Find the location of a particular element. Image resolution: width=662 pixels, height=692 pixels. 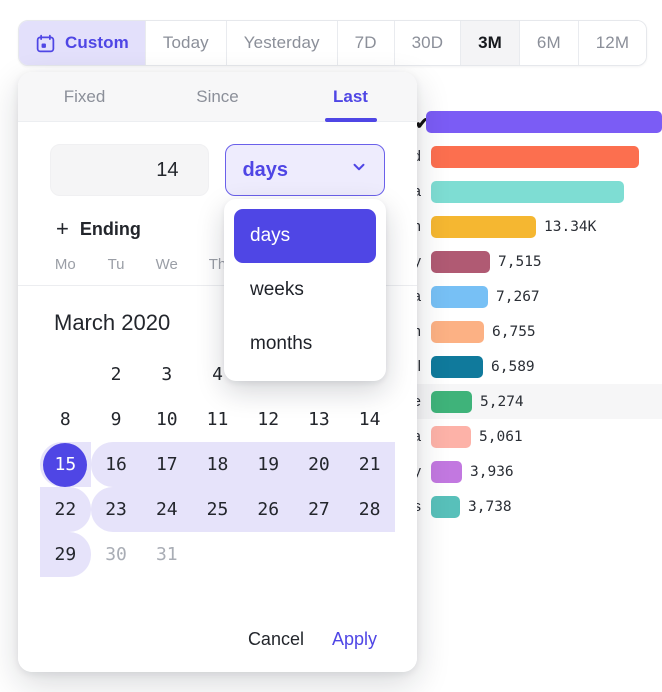

range-preset-12m-label: 12M is located at coordinates (612, 42).